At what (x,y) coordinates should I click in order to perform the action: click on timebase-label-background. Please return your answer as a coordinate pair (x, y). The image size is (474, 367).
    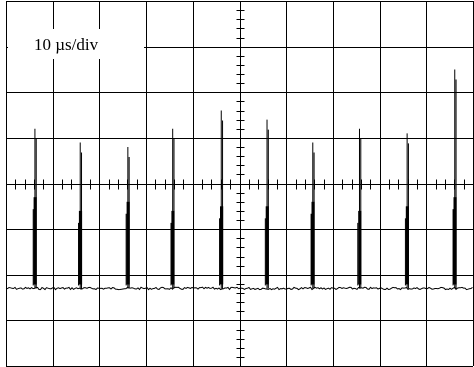
    Looking at the image, I should click on (76, 44).